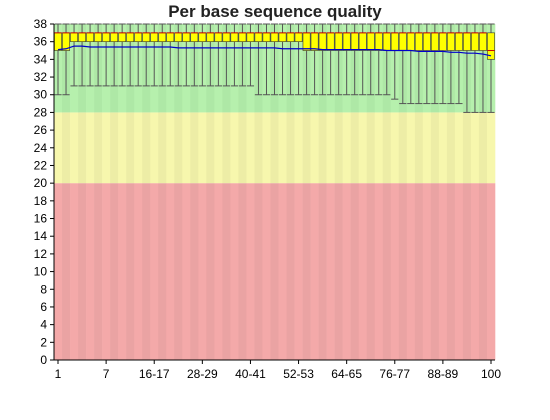 Image resolution: width=550 pixels, height=420 pixels. What do you see at coordinates (394, 374) in the screenshot?
I see `x-tick-label: 76-77` at bounding box center [394, 374].